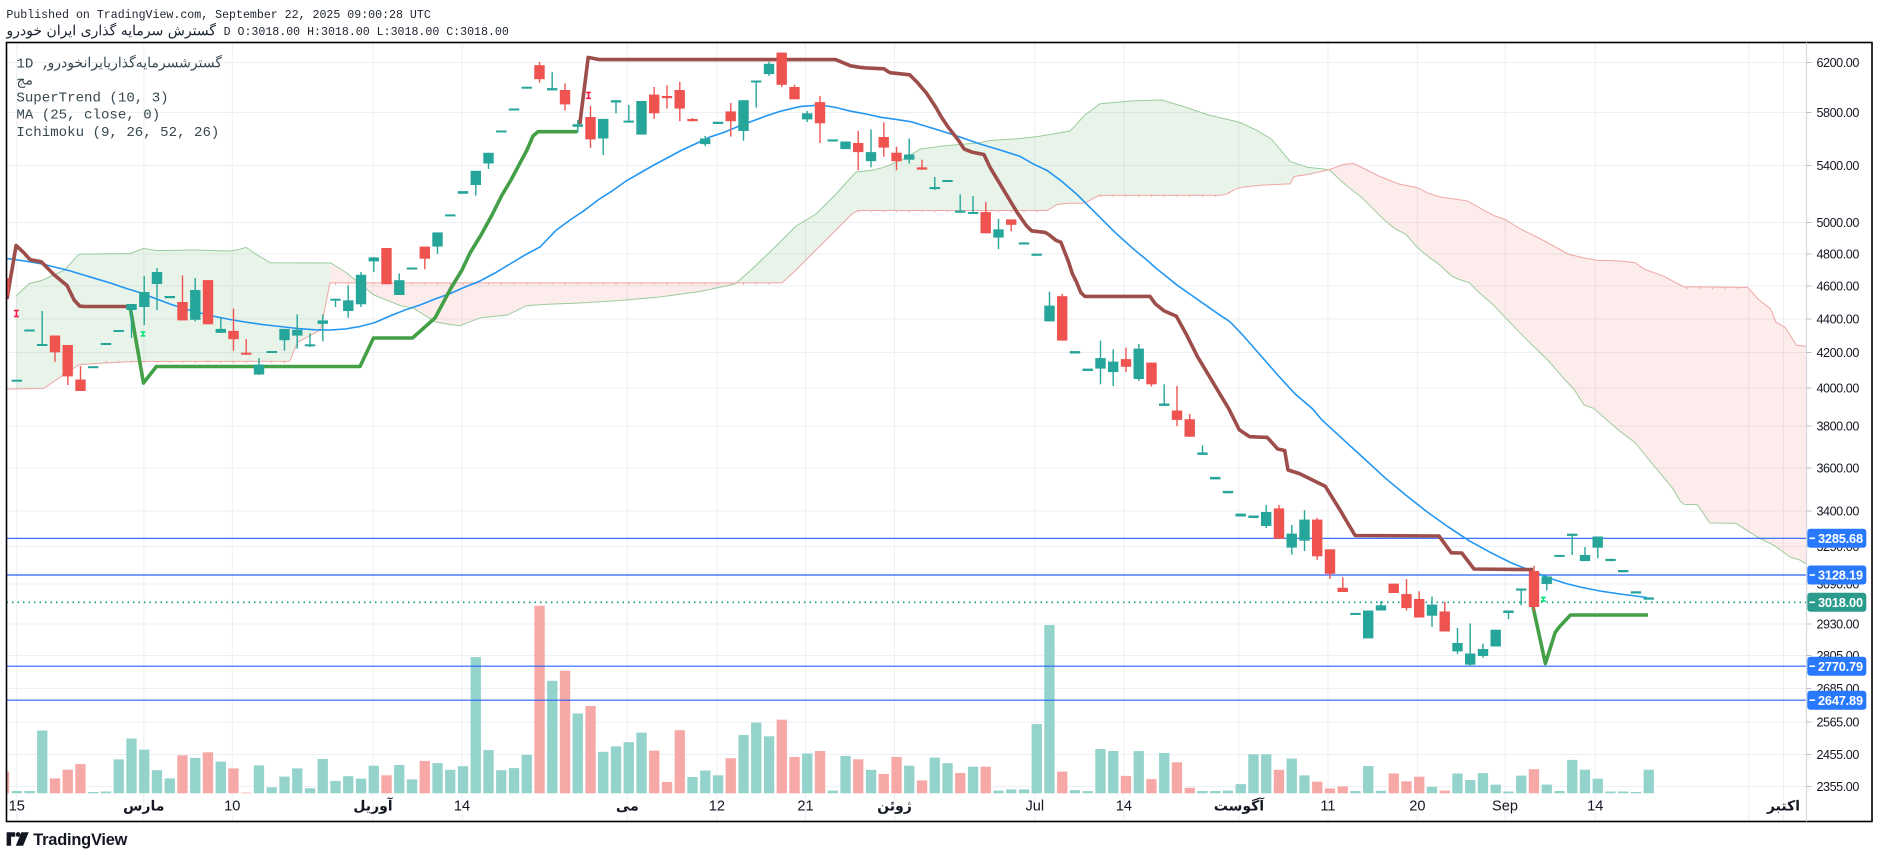 This screenshot has width=1878, height=858. I want to click on svg-text: 1D ,, so click(33, 64).